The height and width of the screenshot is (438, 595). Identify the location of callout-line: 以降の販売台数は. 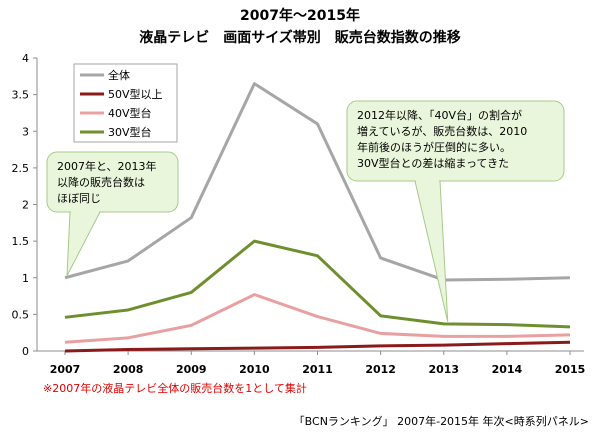
(101, 182).